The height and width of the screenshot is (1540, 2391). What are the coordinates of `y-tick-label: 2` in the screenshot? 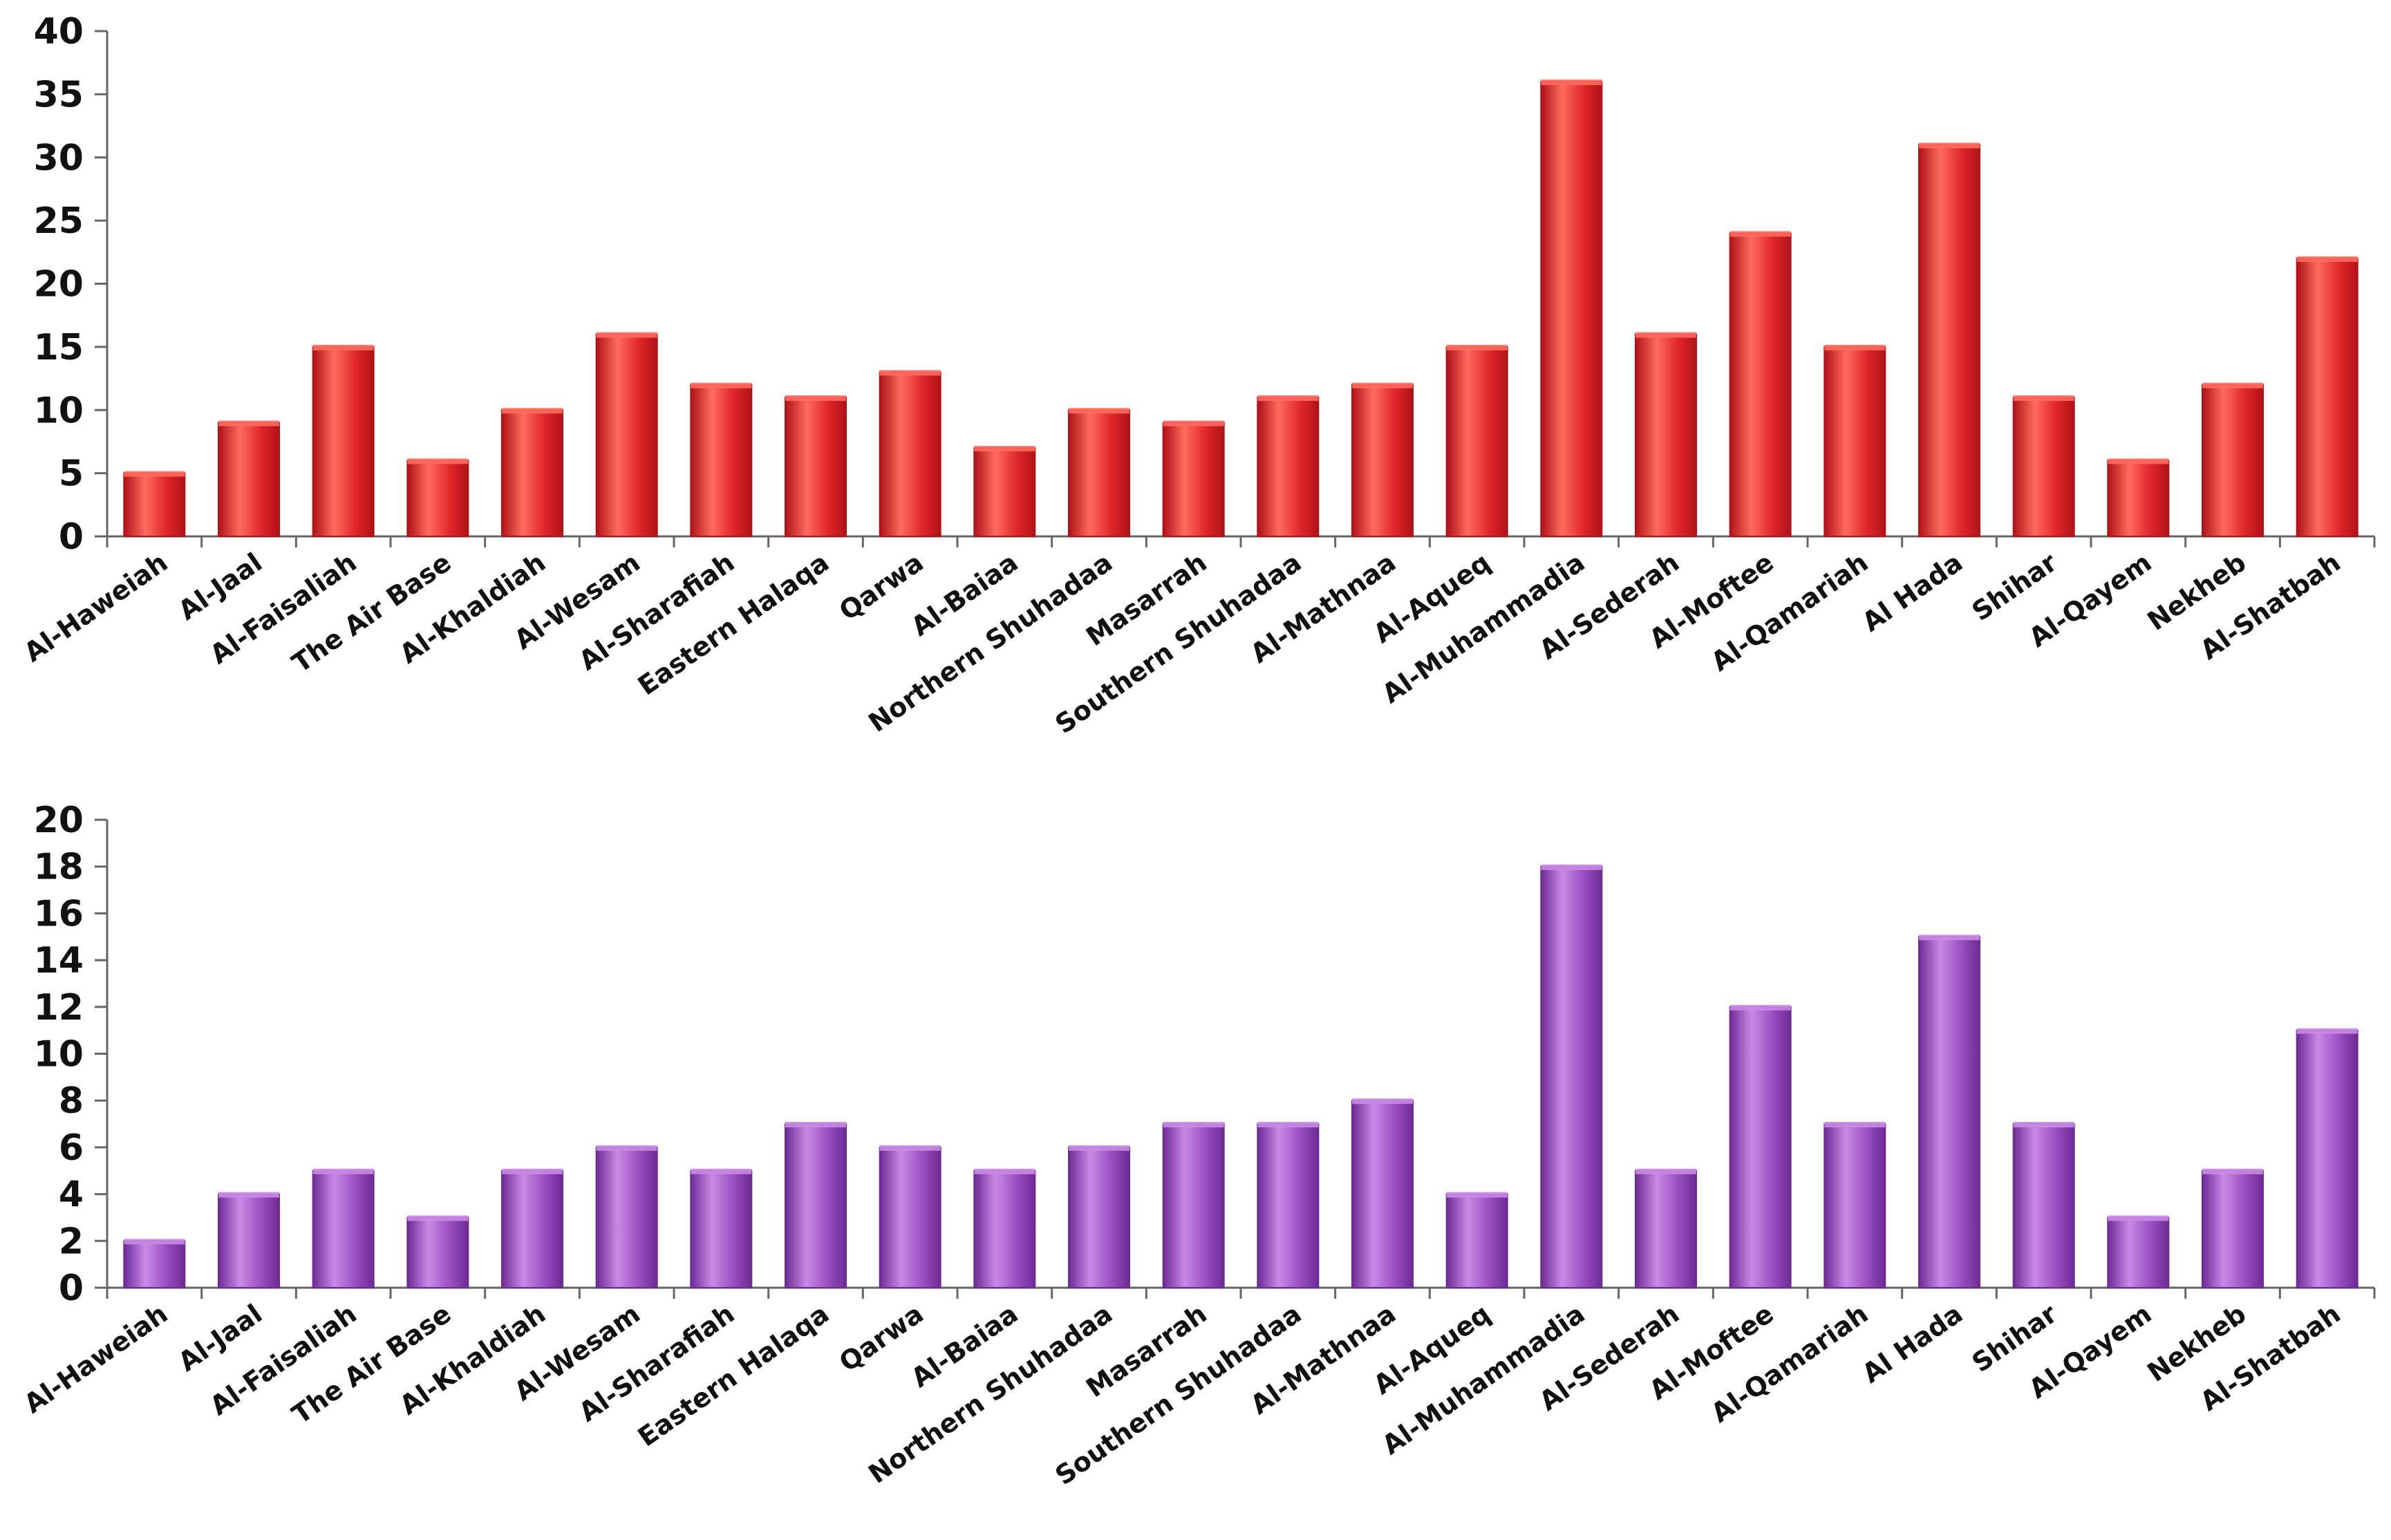 It's located at (71, 1241).